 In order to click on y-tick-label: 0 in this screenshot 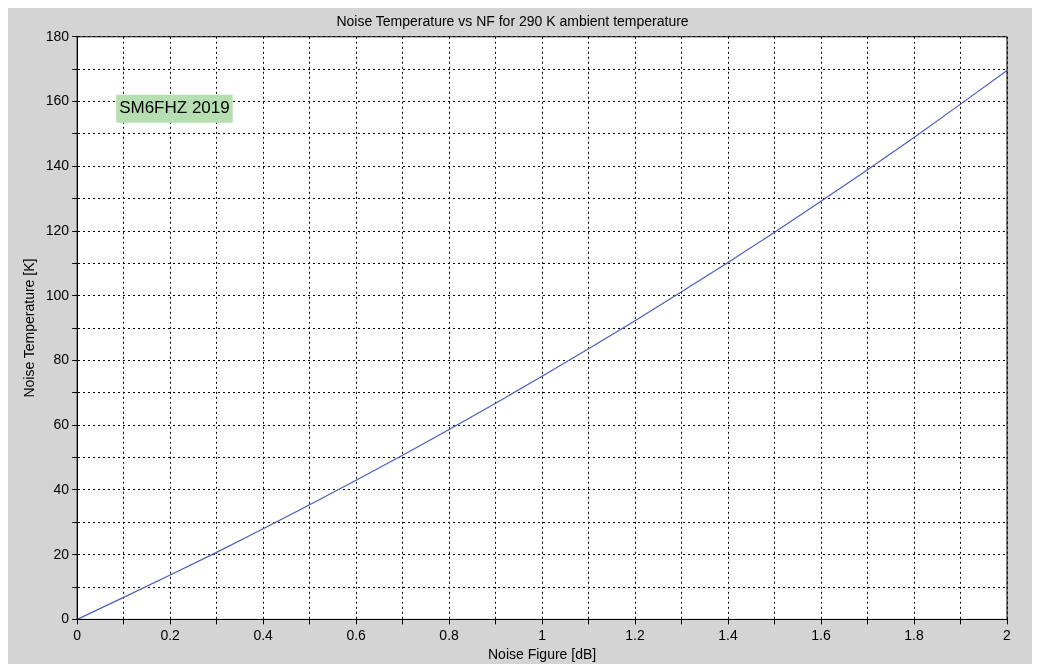, I will do `click(65, 618)`.